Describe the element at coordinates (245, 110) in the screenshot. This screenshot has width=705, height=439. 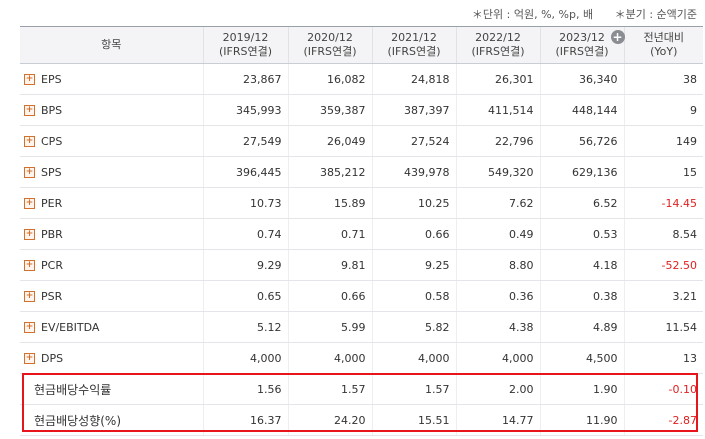
I see `value-cell: 345,993` at that location.